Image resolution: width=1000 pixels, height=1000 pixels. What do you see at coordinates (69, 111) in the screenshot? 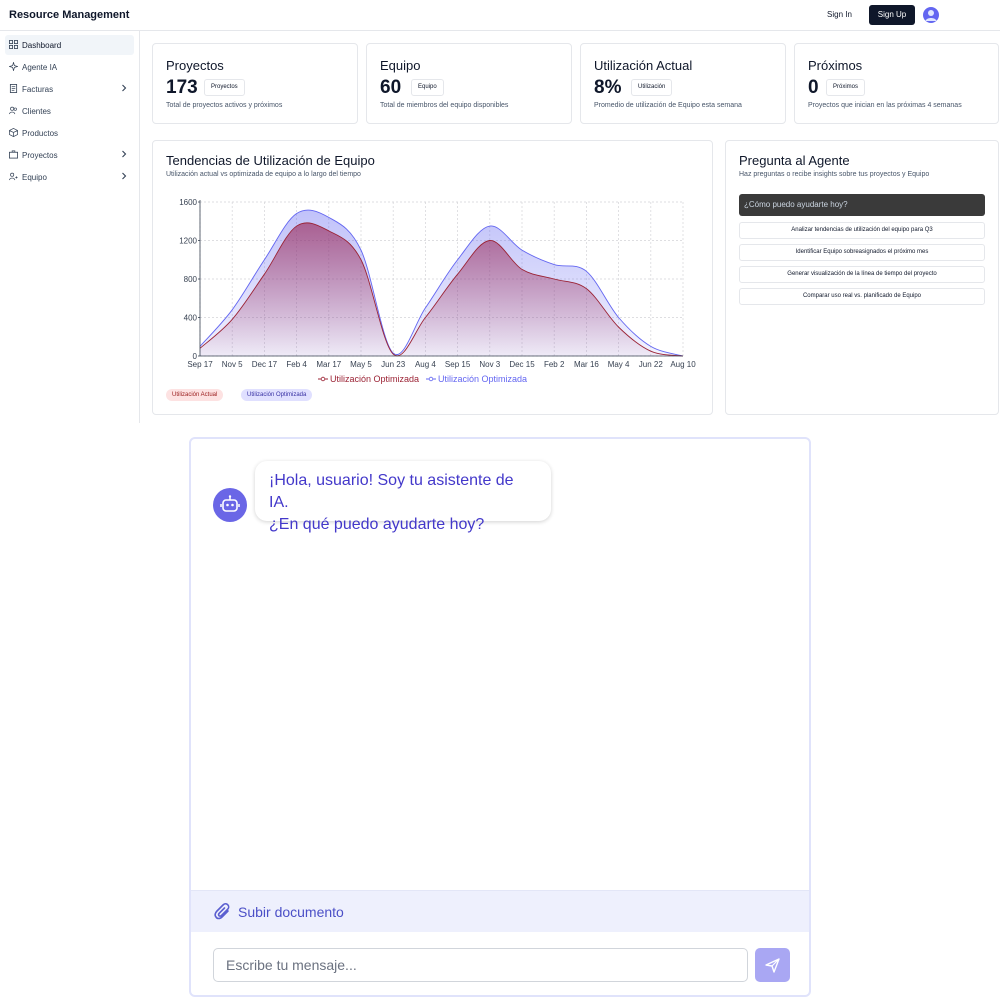
I see `sidebar-item-clientes: Clientes` at bounding box center [69, 111].